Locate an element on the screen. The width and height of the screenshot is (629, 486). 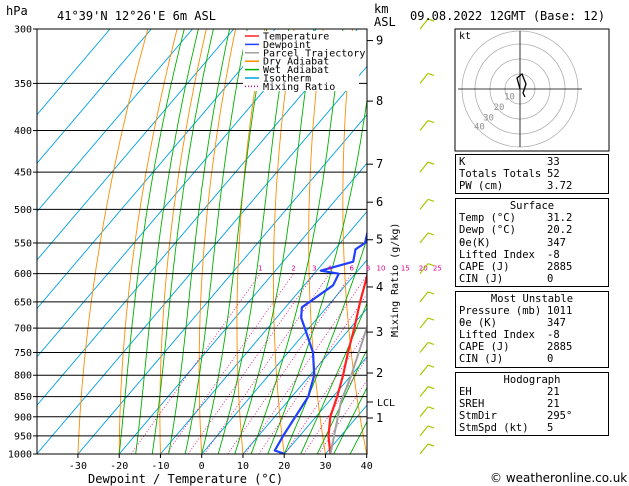
unstable-label: CIN (J) is located at coordinates (481, 359).